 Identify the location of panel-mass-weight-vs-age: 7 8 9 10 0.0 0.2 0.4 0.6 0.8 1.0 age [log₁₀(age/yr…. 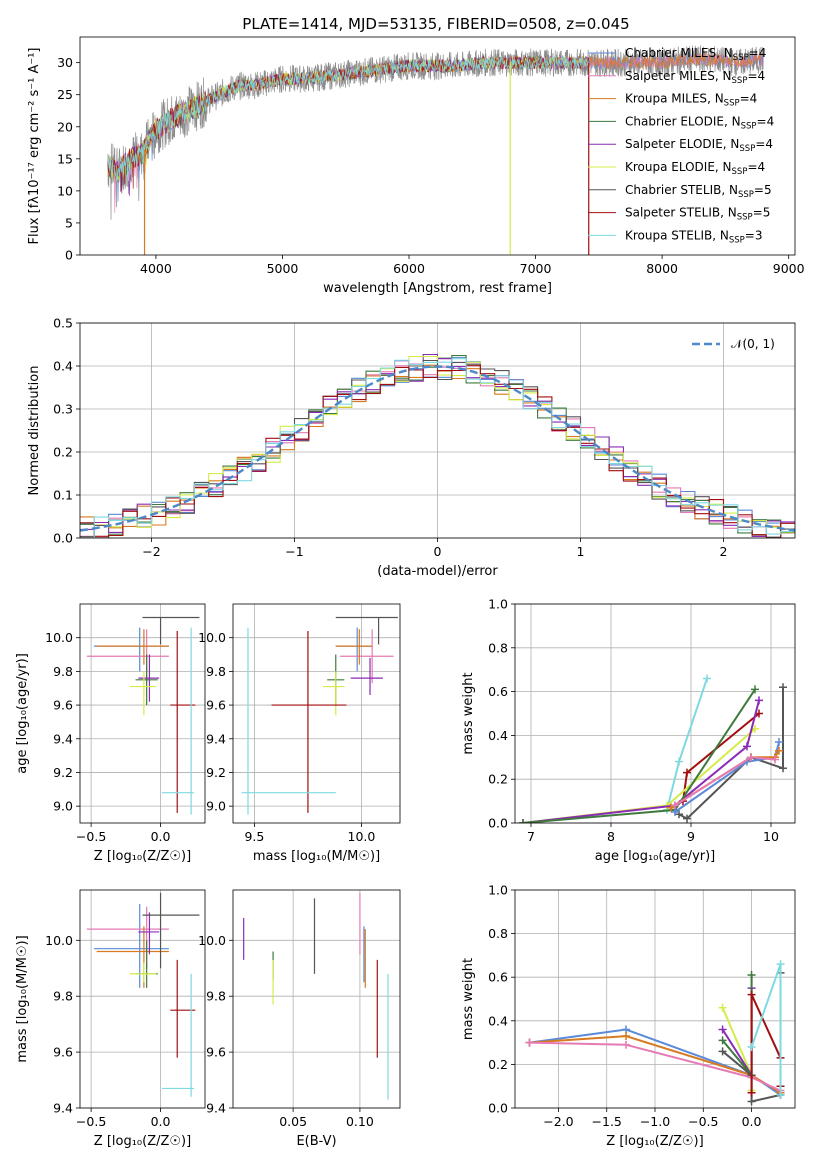
(628, 730).